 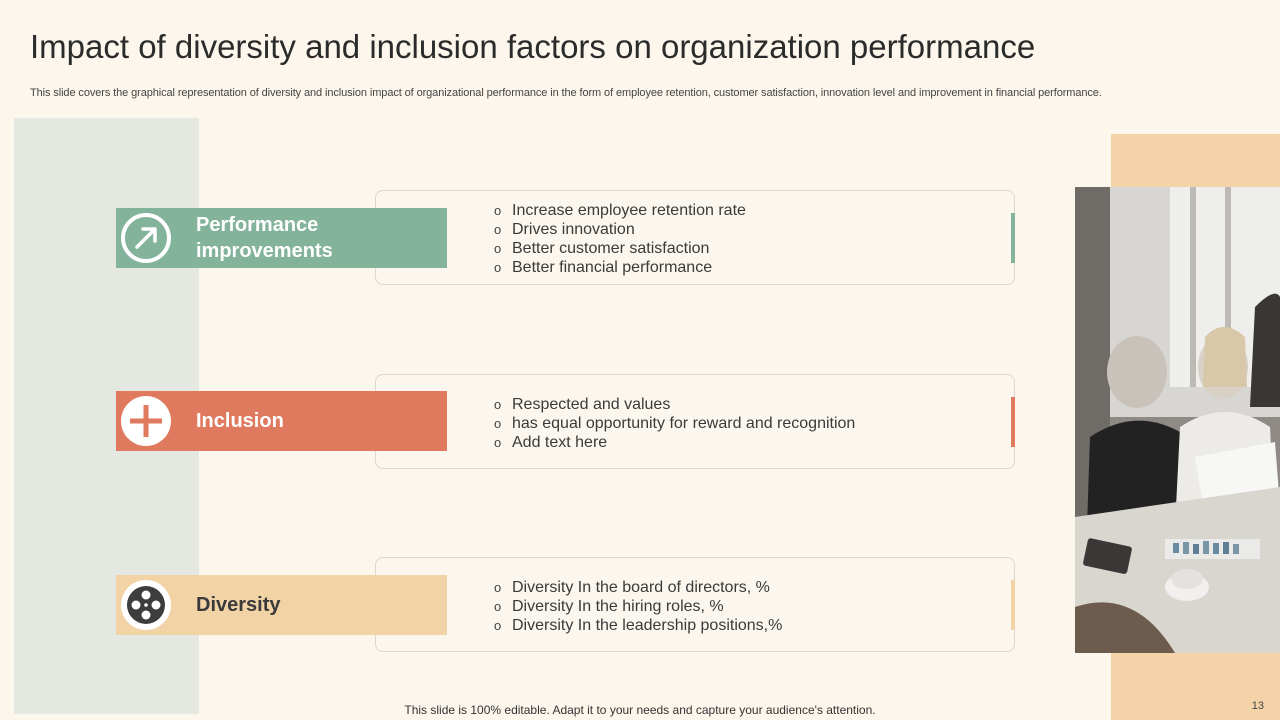 I want to click on list-item: o Better financial performance, so click(x=603, y=267).